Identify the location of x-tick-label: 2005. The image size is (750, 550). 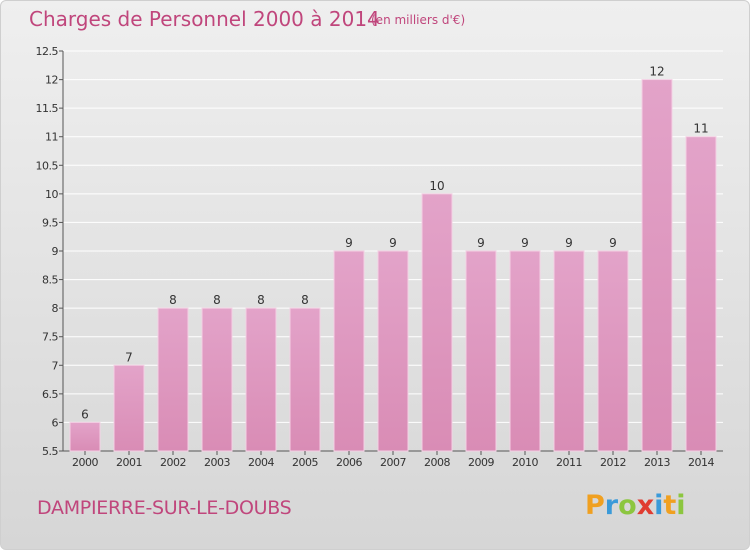
(305, 462).